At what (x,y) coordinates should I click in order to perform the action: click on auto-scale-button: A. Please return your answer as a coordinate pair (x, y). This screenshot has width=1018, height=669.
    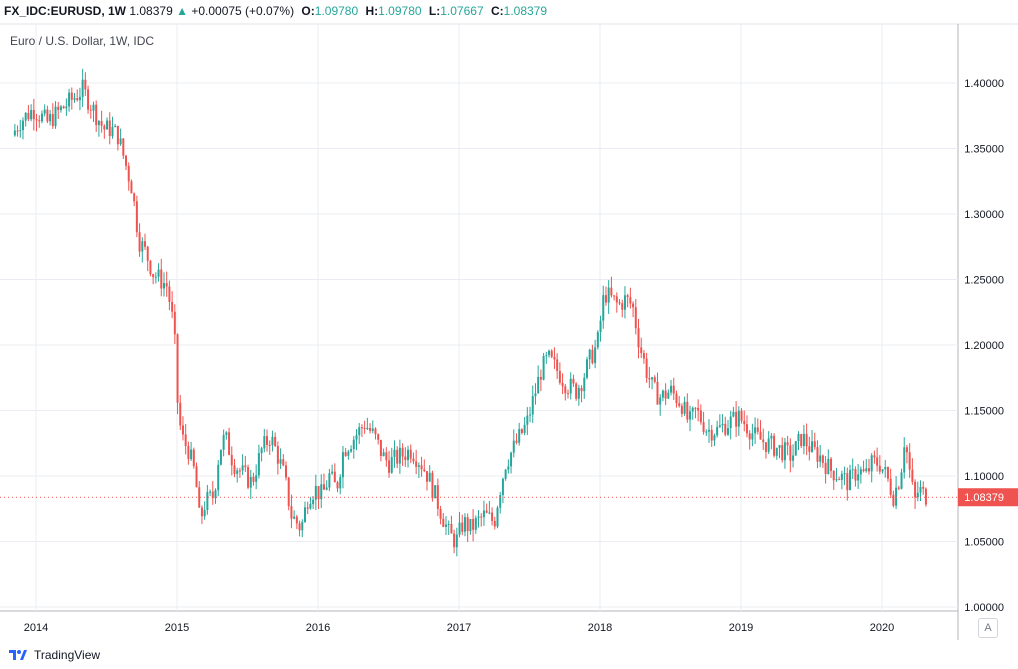
    Looking at the image, I should click on (988, 628).